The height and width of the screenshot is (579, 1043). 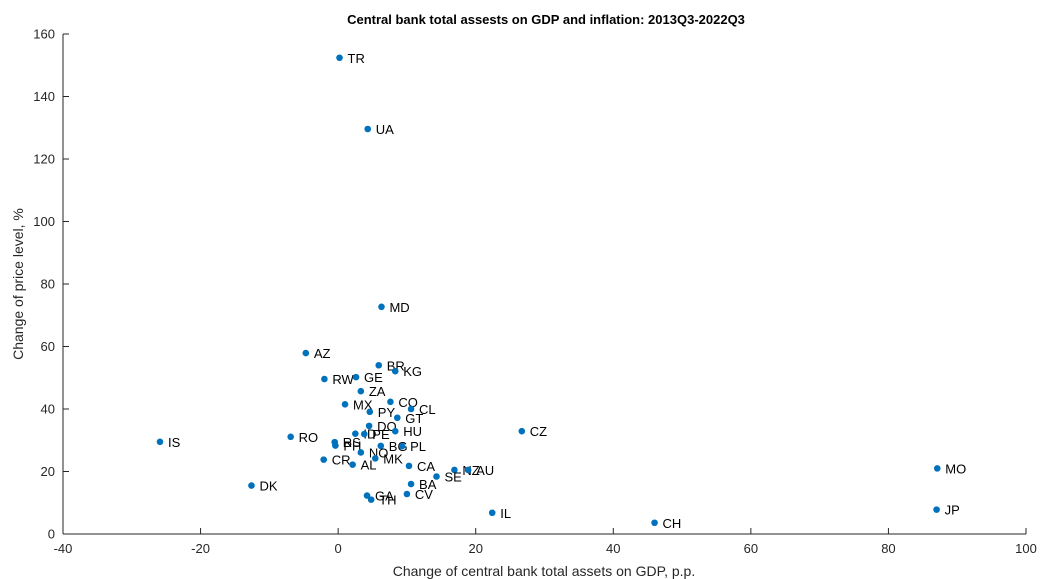 I want to click on data-point-label: KG, so click(x=412, y=371).